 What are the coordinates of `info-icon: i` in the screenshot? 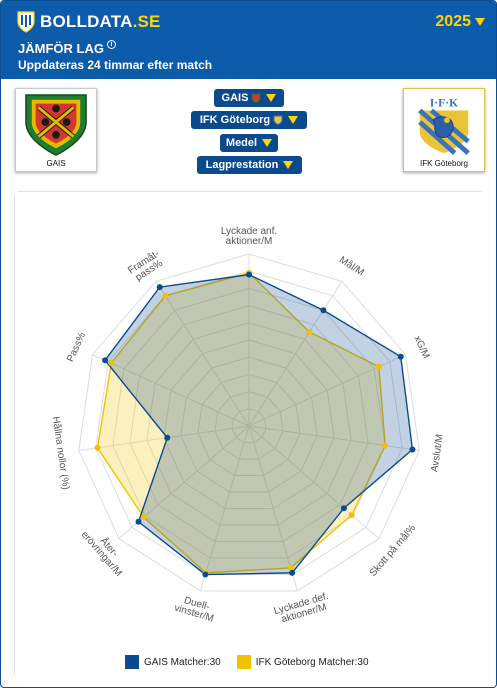 It's located at (111, 44).